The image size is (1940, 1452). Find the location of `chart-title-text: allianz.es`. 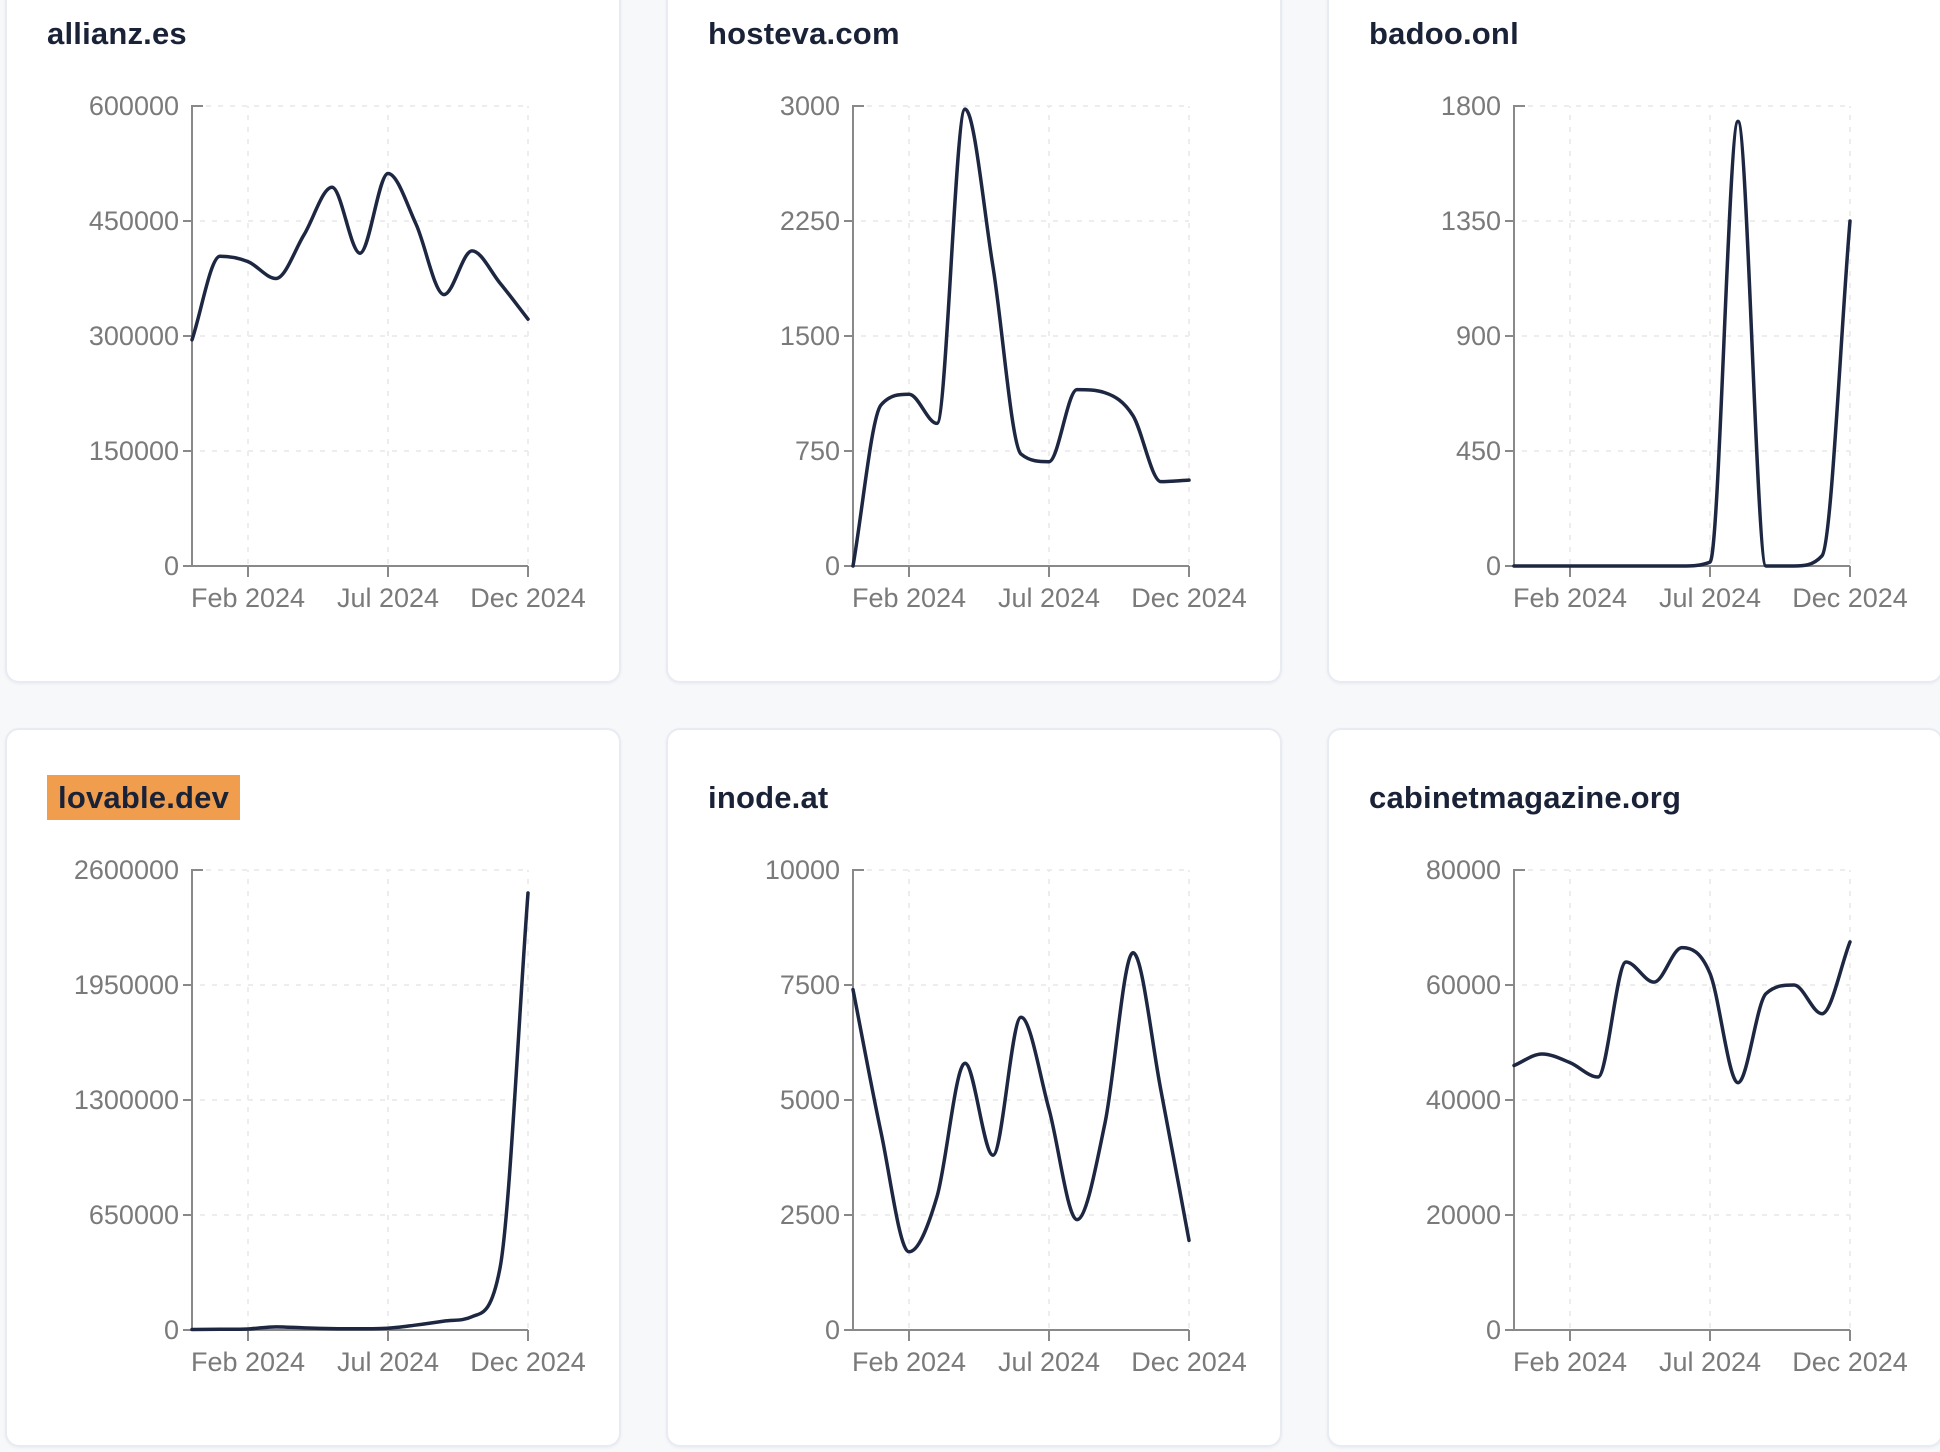

chart-title-text: allianz.es is located at coordinates (117, 33).